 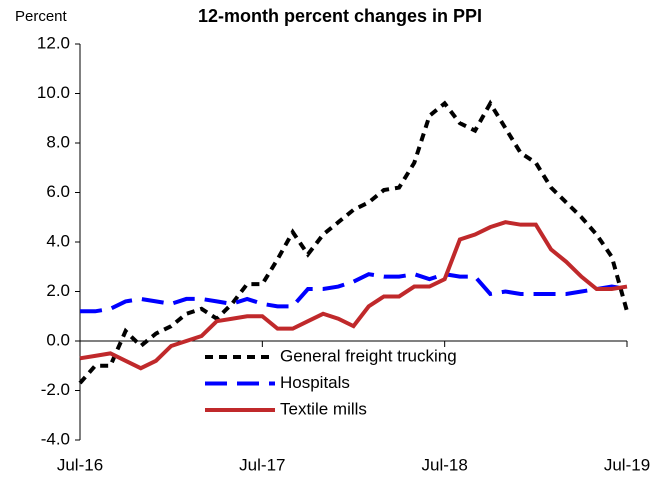 What do you see at coordinates (354, 293) in the screenshot?
I see `series-line` at bounding box center [354, 293].